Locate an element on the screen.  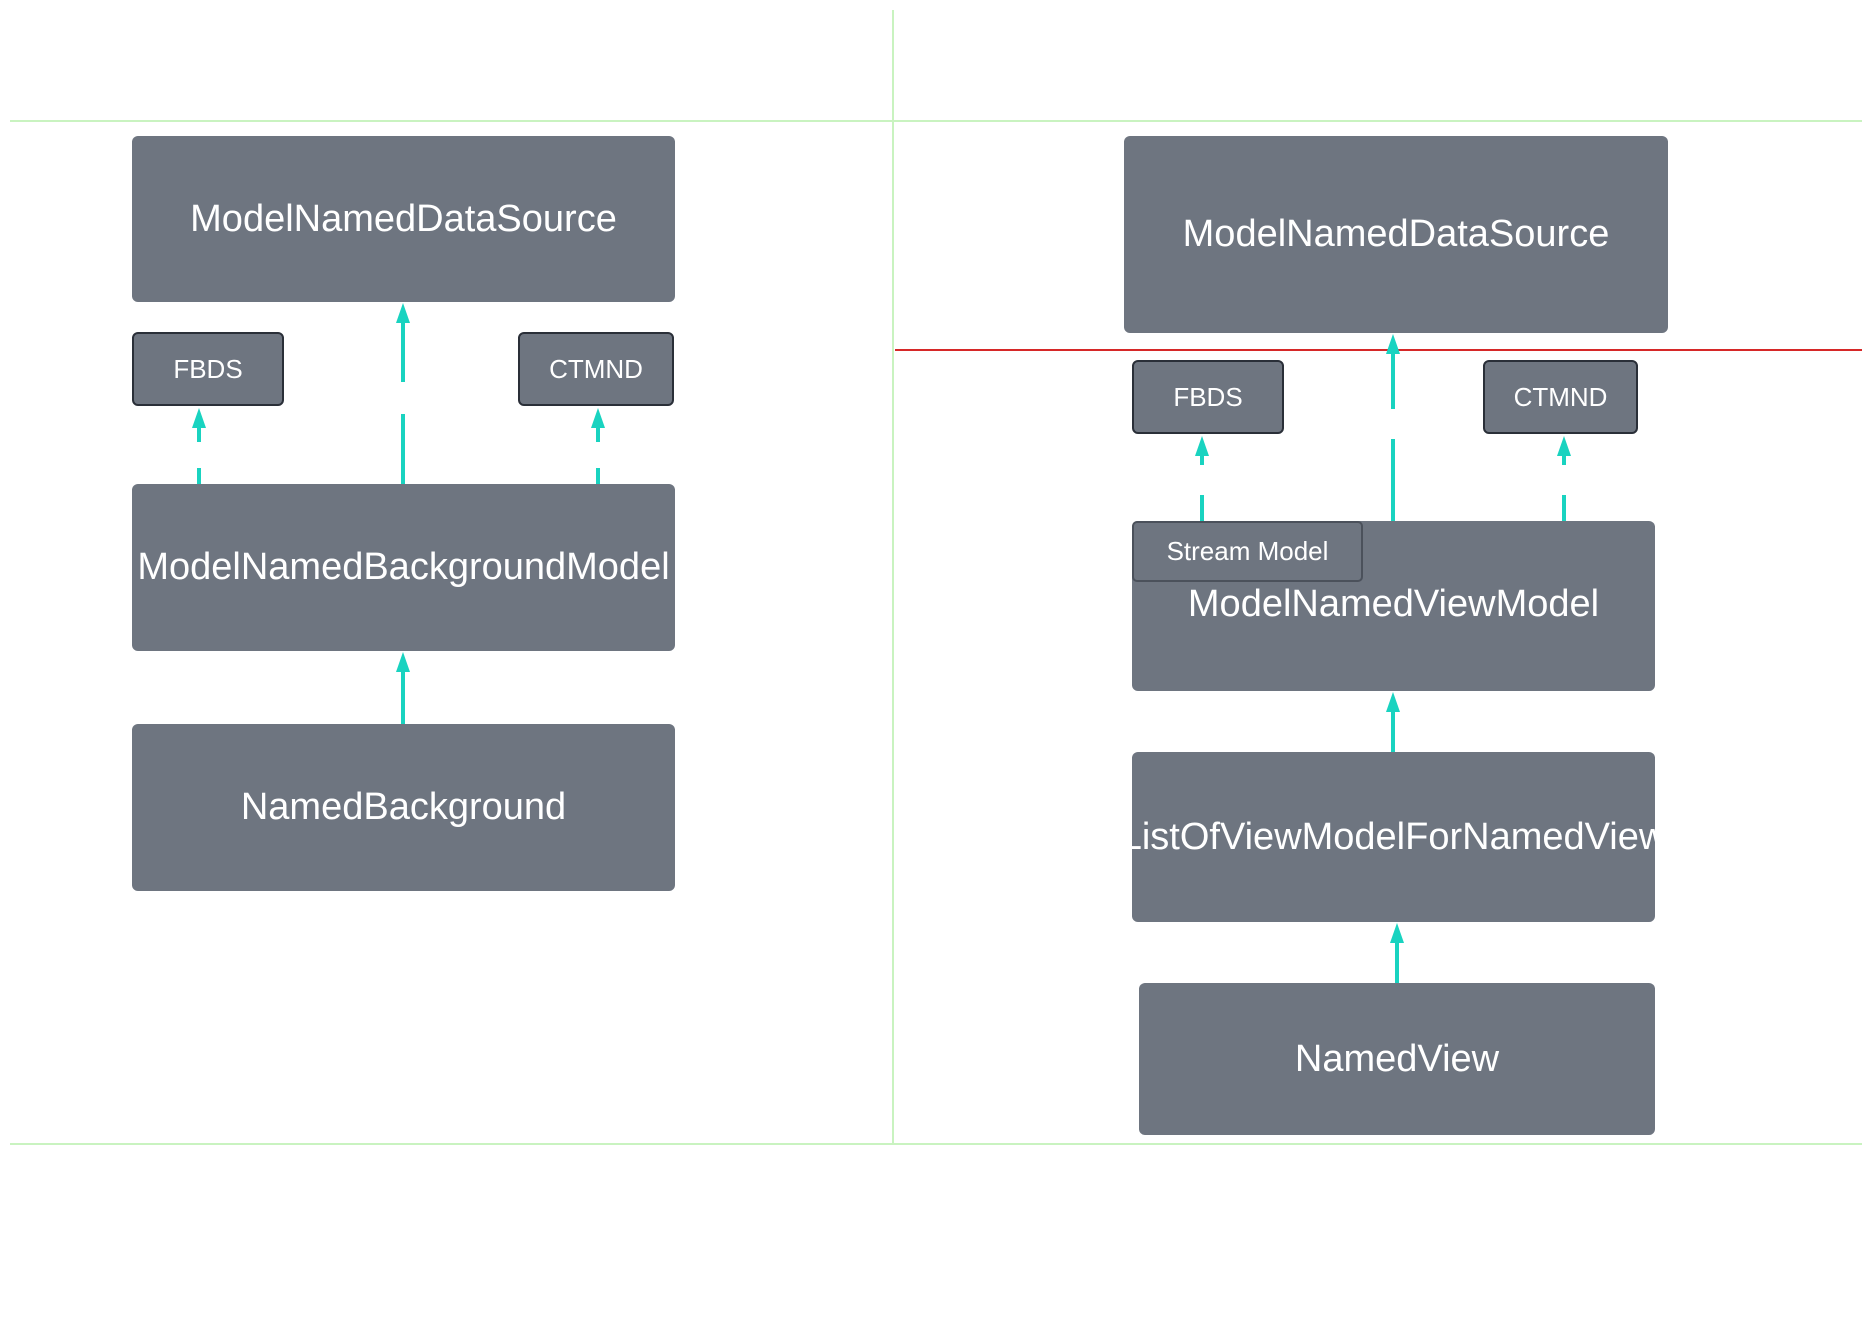
right-datasource-node: ModelNamedDataSource is located at coordinates (1396, 234).